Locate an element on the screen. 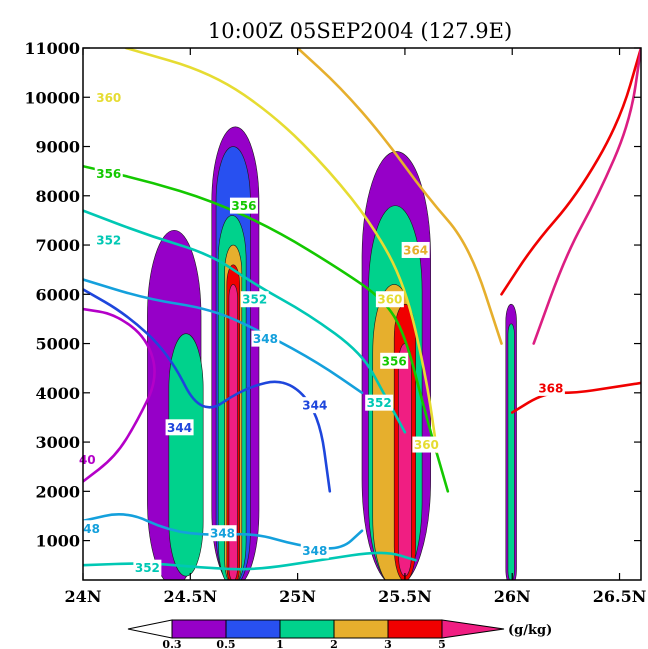 Image resolution: width=648 pixels, height=649 pixels. contour-label-3: 352 is located at coordinates (108, 241).